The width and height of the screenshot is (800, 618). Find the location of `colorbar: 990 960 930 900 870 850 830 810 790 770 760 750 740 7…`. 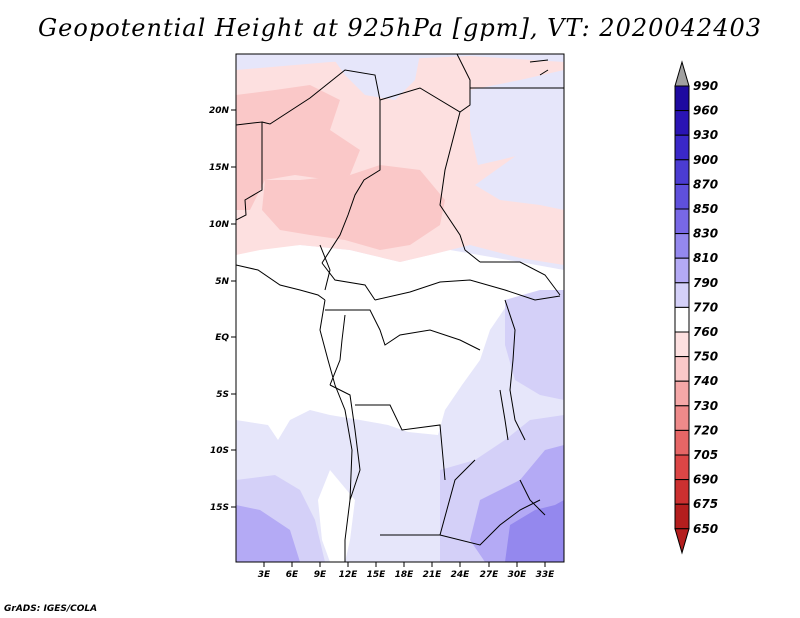

colorbar: 990 960 930 900 870 850 830 810 790 770 760 750 740 7… is located at coordinates (696, 307).